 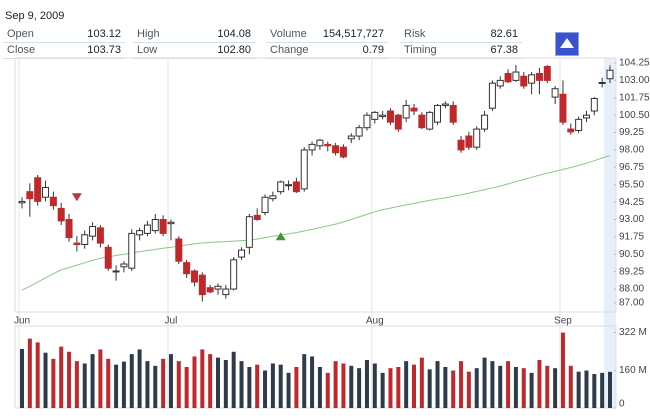 What do you see at coordinates (234, 34) in the screenshot?
I see `value: 104.08` at bounding box center [234, 34].